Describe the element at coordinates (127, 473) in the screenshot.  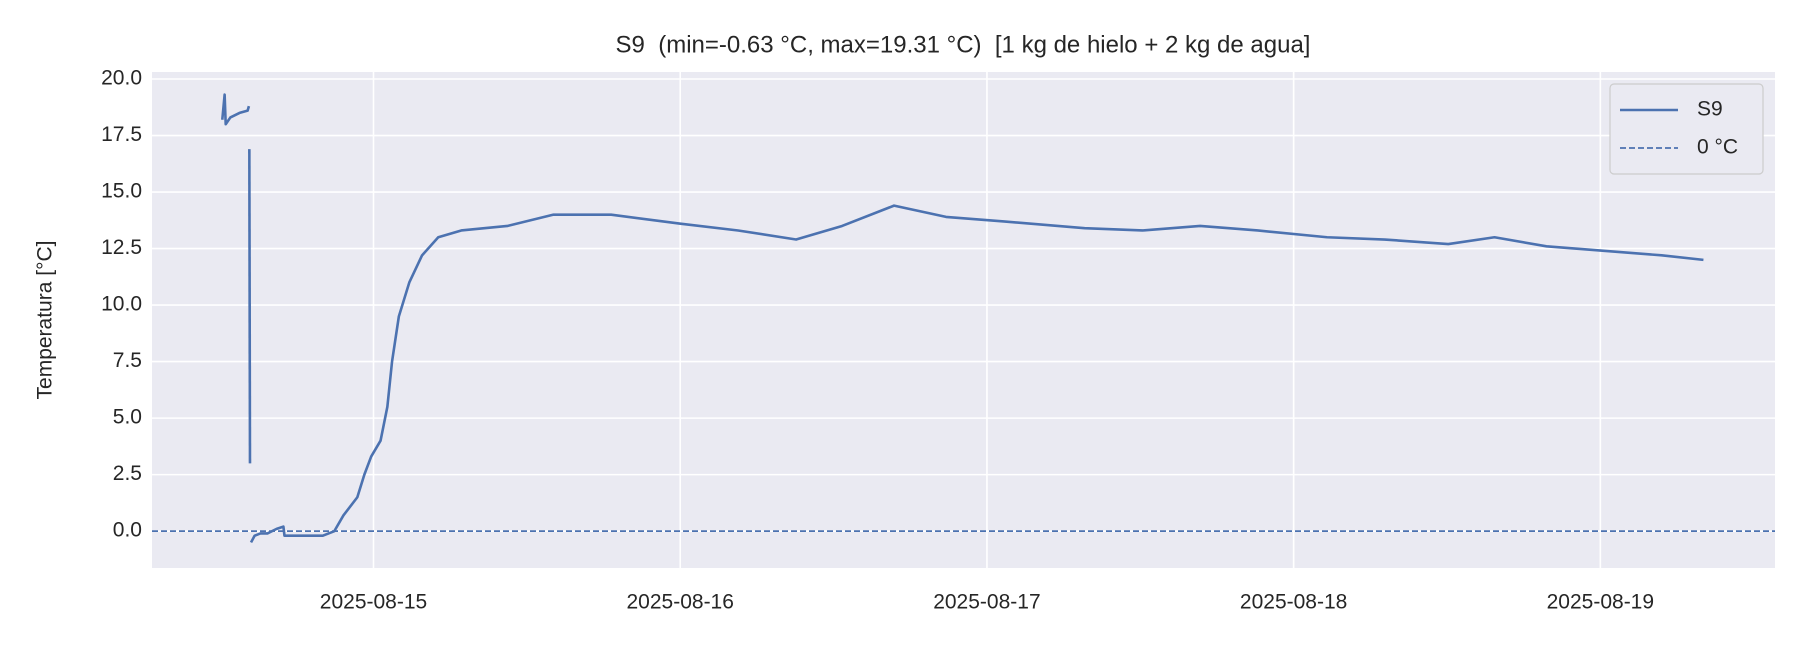
I see `y-tick-label: 2.5` at that location.